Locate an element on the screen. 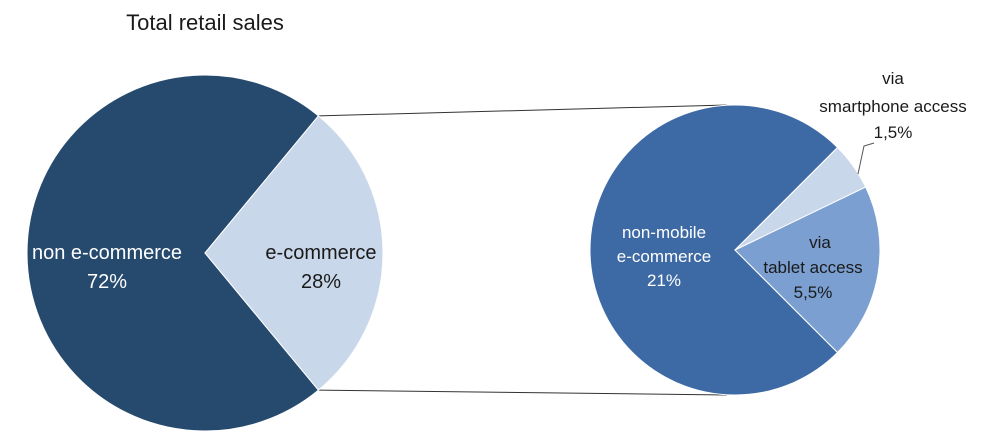 The height and width of the screenshot is (443, 997). slice-label-tablet-line2: tablet access is located at coordinates (812, 267).